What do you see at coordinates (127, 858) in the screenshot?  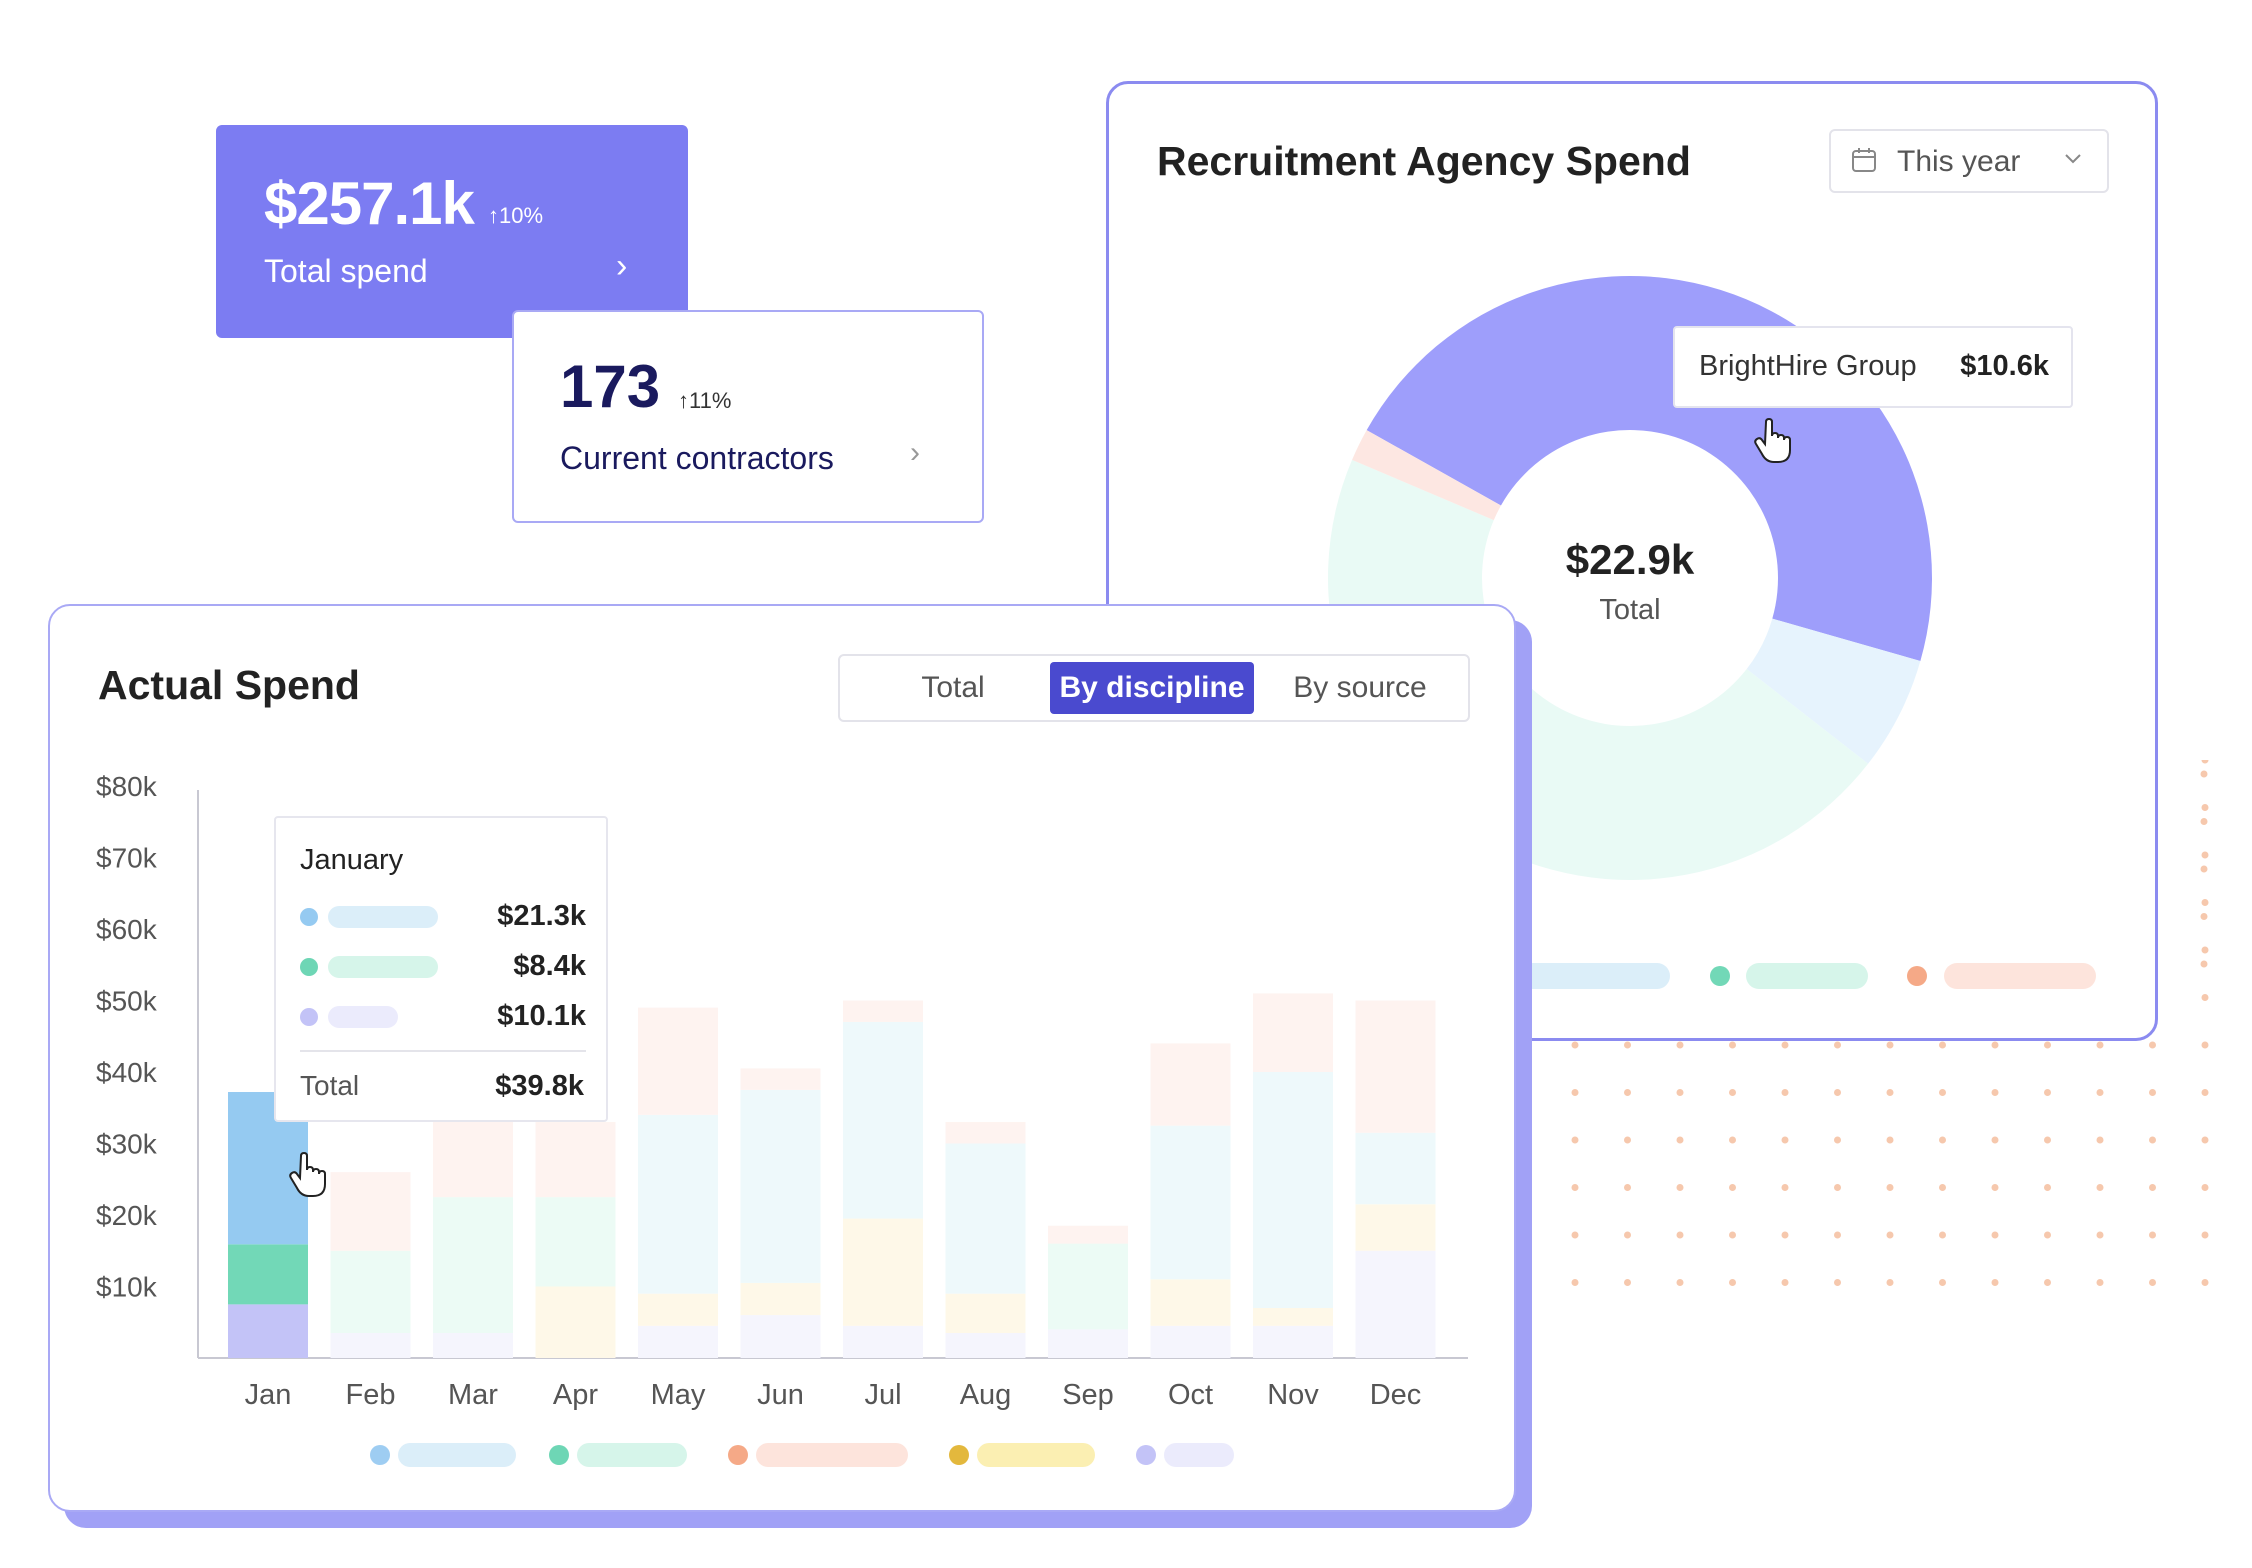 I see `y-tick-label: $70k` at bounding box center [127, 858].